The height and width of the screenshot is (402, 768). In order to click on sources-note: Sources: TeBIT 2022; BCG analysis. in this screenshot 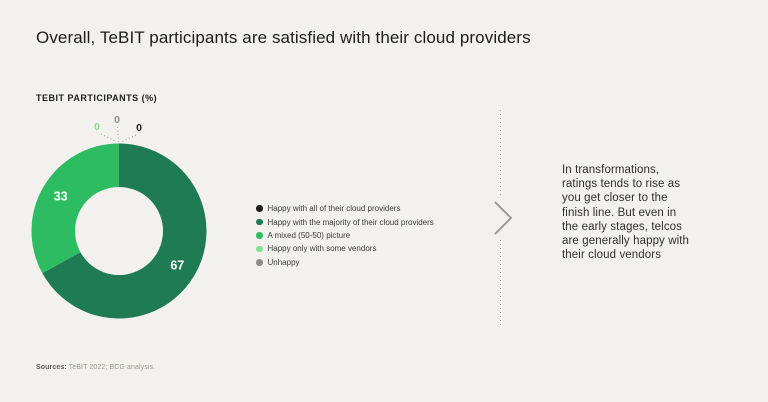, I will do `click(95, 367)`.